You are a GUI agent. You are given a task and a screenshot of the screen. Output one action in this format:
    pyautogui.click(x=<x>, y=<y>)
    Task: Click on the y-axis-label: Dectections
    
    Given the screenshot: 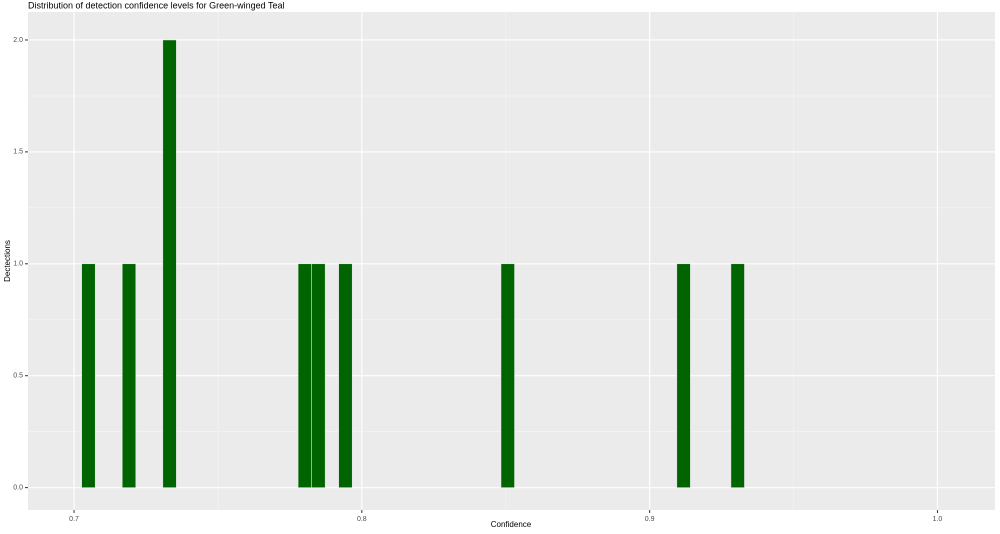 What is the action you would take?
    pyautogui.click(x=7, y=261)
    